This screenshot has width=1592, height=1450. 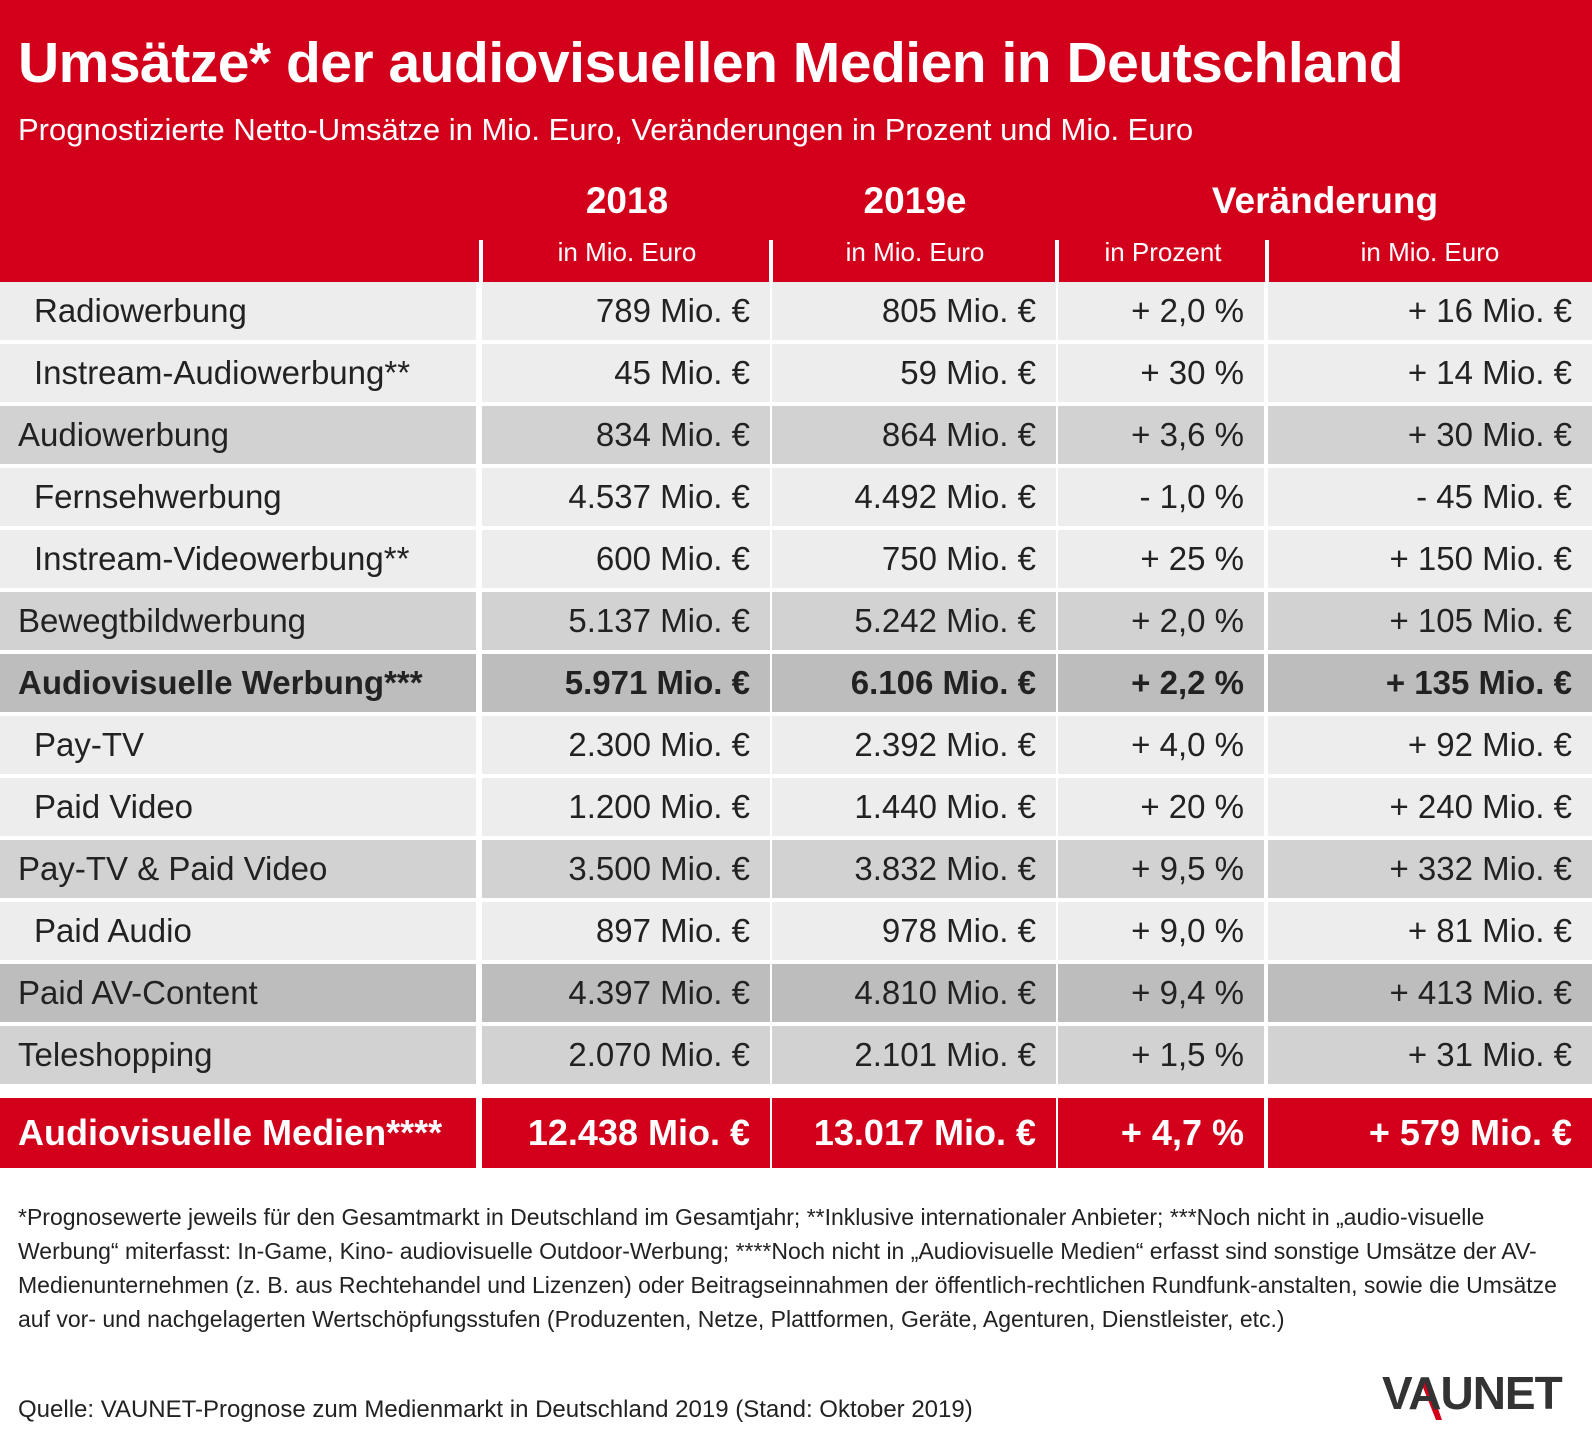 What do you see at coordinates (1161, 993) in the screenshot?
I see `change-percent: + 9,4 %` at bounding box center [1161, 993].